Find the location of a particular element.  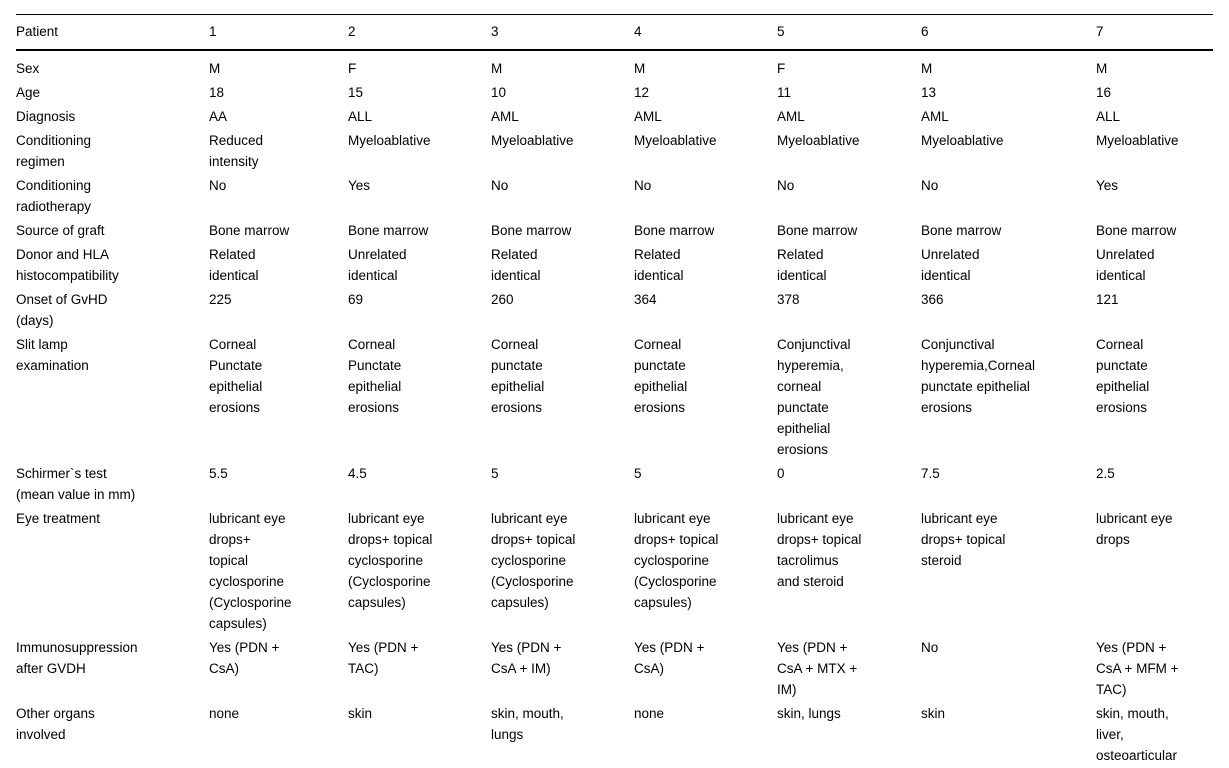

row-label-cell: Source of graft is located at coordinates (60, 230).